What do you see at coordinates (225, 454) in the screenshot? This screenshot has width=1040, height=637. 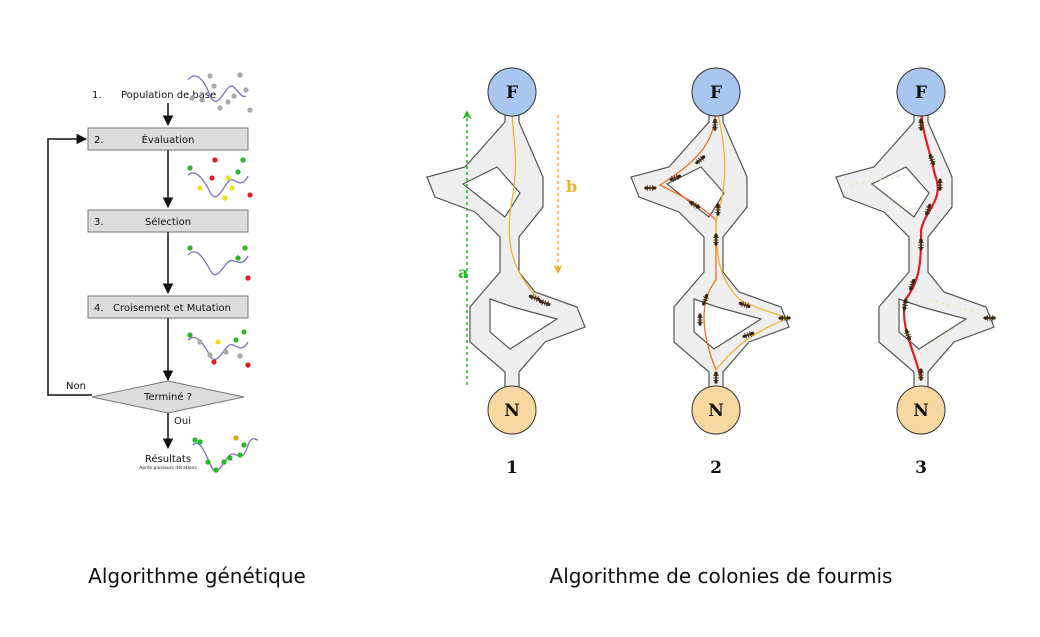 I see `result-plot` at bounding box center [225, 454].